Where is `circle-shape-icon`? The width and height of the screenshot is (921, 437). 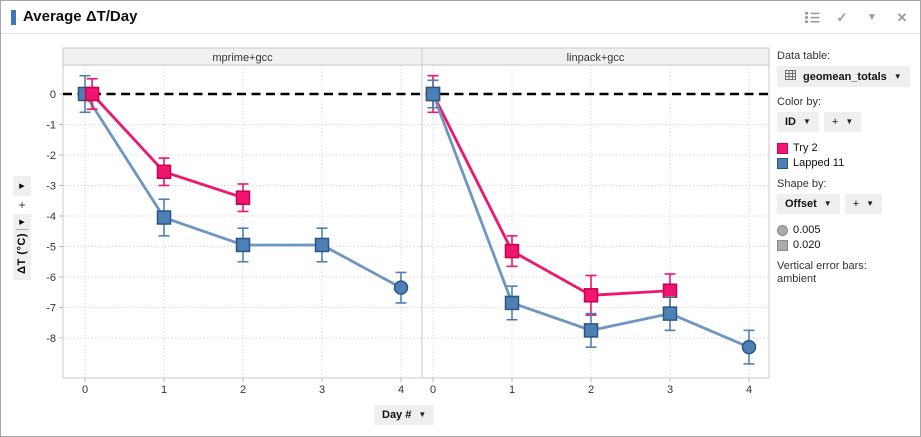 circle-shape-icon is located at coordinates (782, 230).